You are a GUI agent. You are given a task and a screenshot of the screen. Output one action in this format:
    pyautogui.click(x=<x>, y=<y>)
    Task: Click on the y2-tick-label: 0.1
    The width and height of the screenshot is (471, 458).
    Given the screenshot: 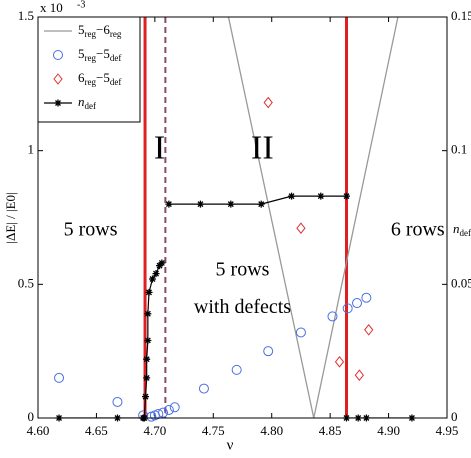 What is the action you would take?
    pyautogui.click(x=459, y=149)
    